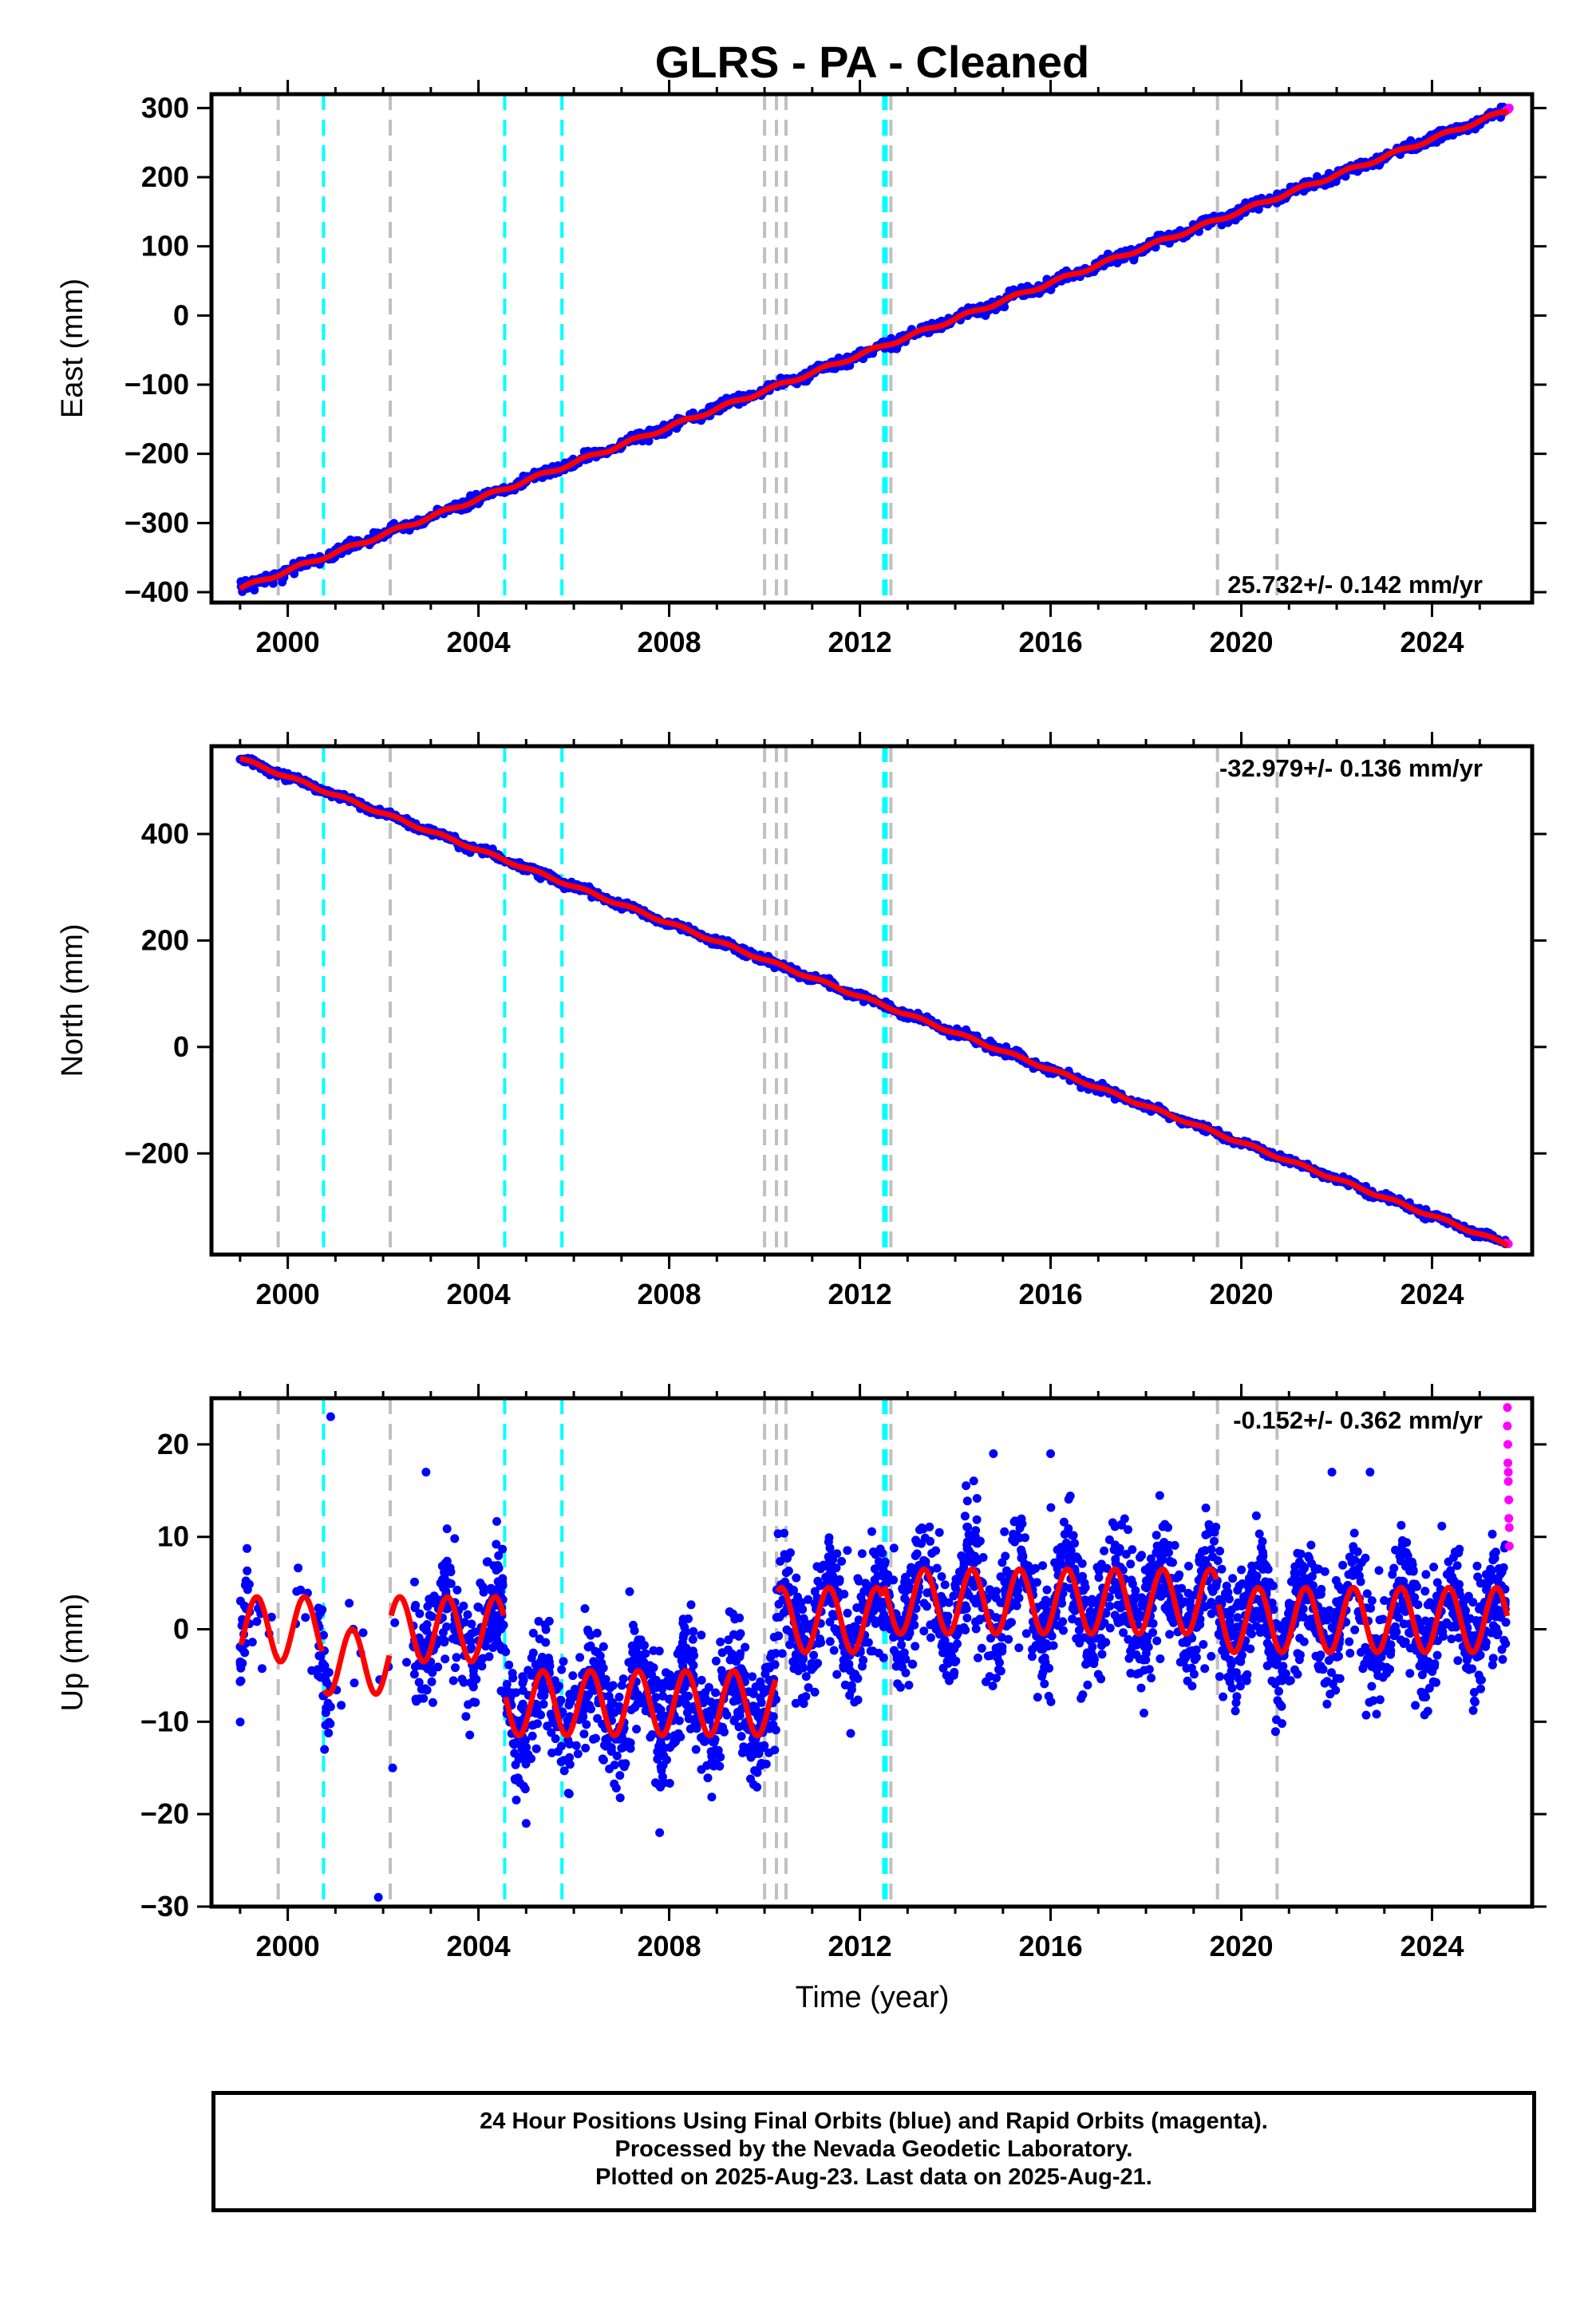 This screenshot has width=1596, height=2316. I want to click on y-tick-label: −400, so click(156, 591).